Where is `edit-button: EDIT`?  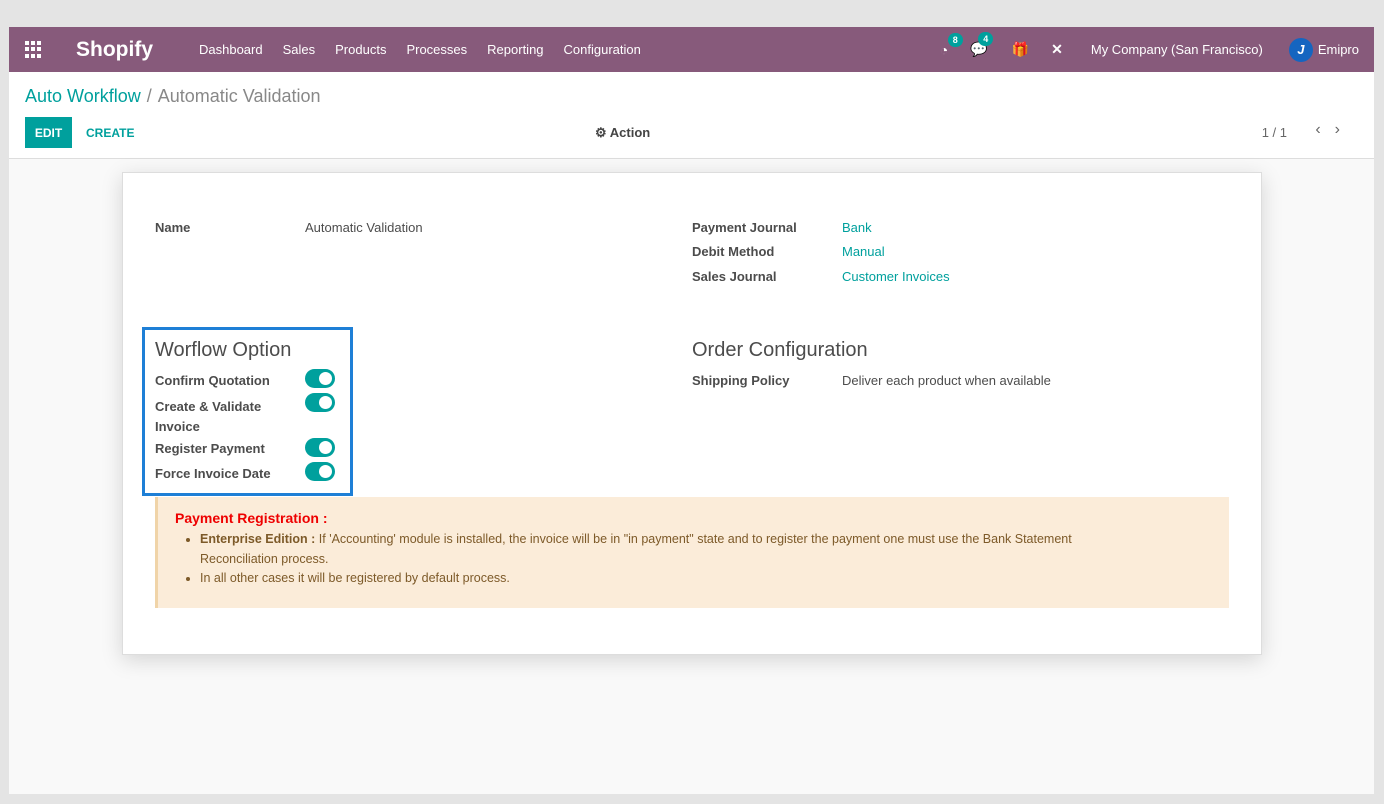
edit-button: EDIT is located at coordinates (48, 132).